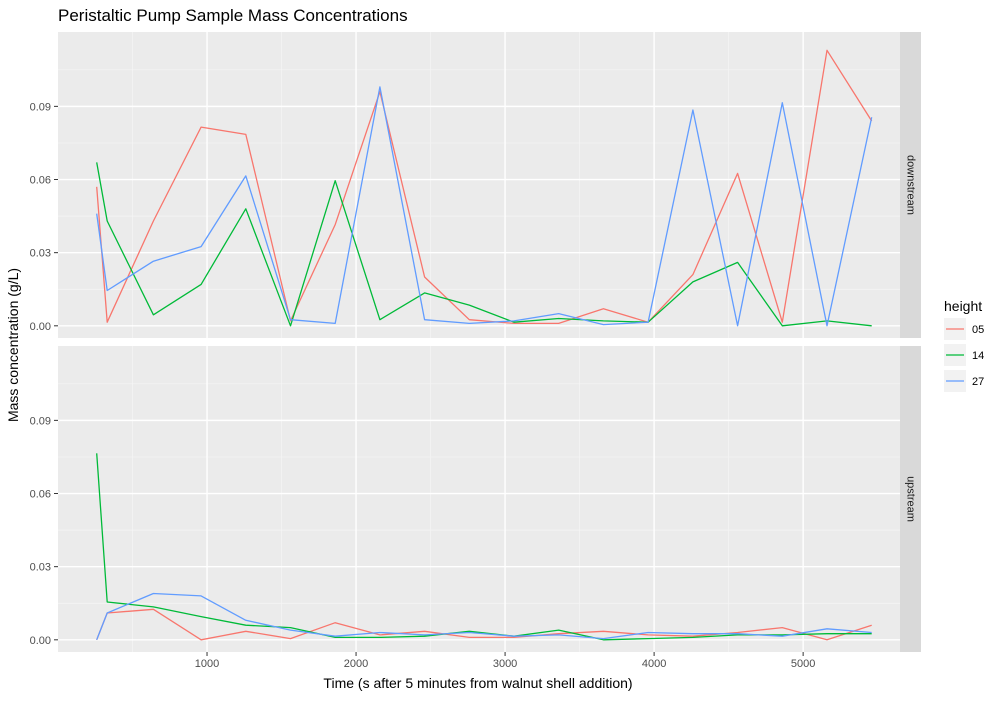 Image resolution: width=1000 pixels, height=702 pixels. I want to click on legend-keys: 05 14 27, so click(964, 355).